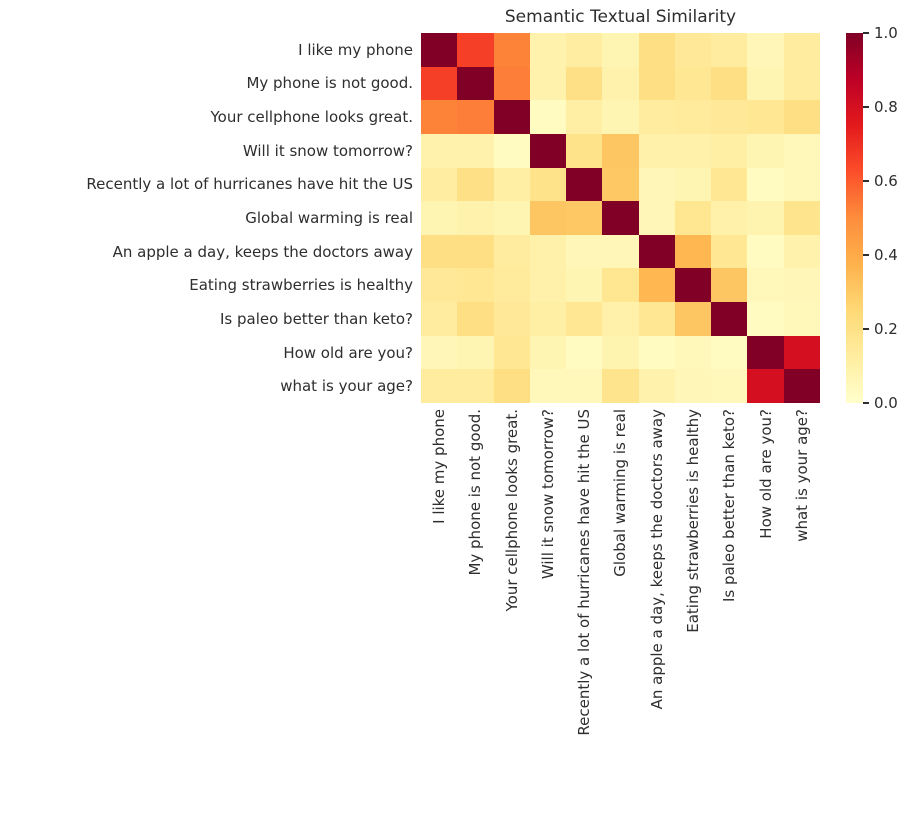 The height and width of the screenshot is (826, 915). What do you see at coordinates (547, 494) in the screenshot?
I see `x-tick-label-text: Will it snow tomorrow?` at bounding box center [547, 494].